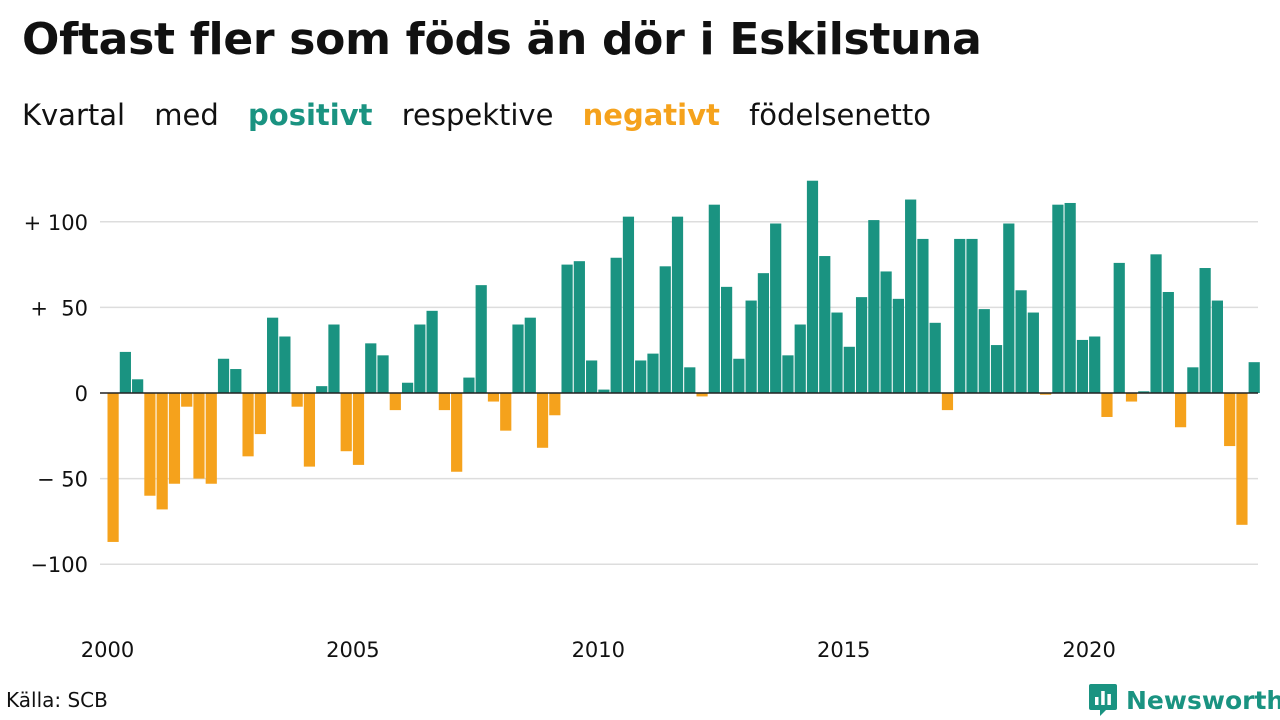  I want to click on x-axis-tick-labels: 2000 2005 2010 2015 2020, so click(598, 650).